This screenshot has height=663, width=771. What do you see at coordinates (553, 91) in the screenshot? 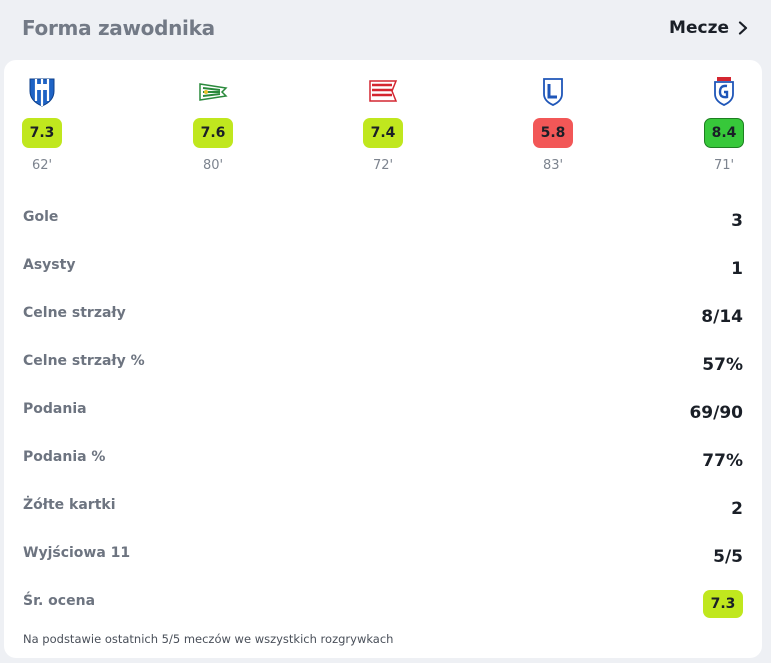
I see `lech-poznan-crest-icon` at bounding box center [553, 91].